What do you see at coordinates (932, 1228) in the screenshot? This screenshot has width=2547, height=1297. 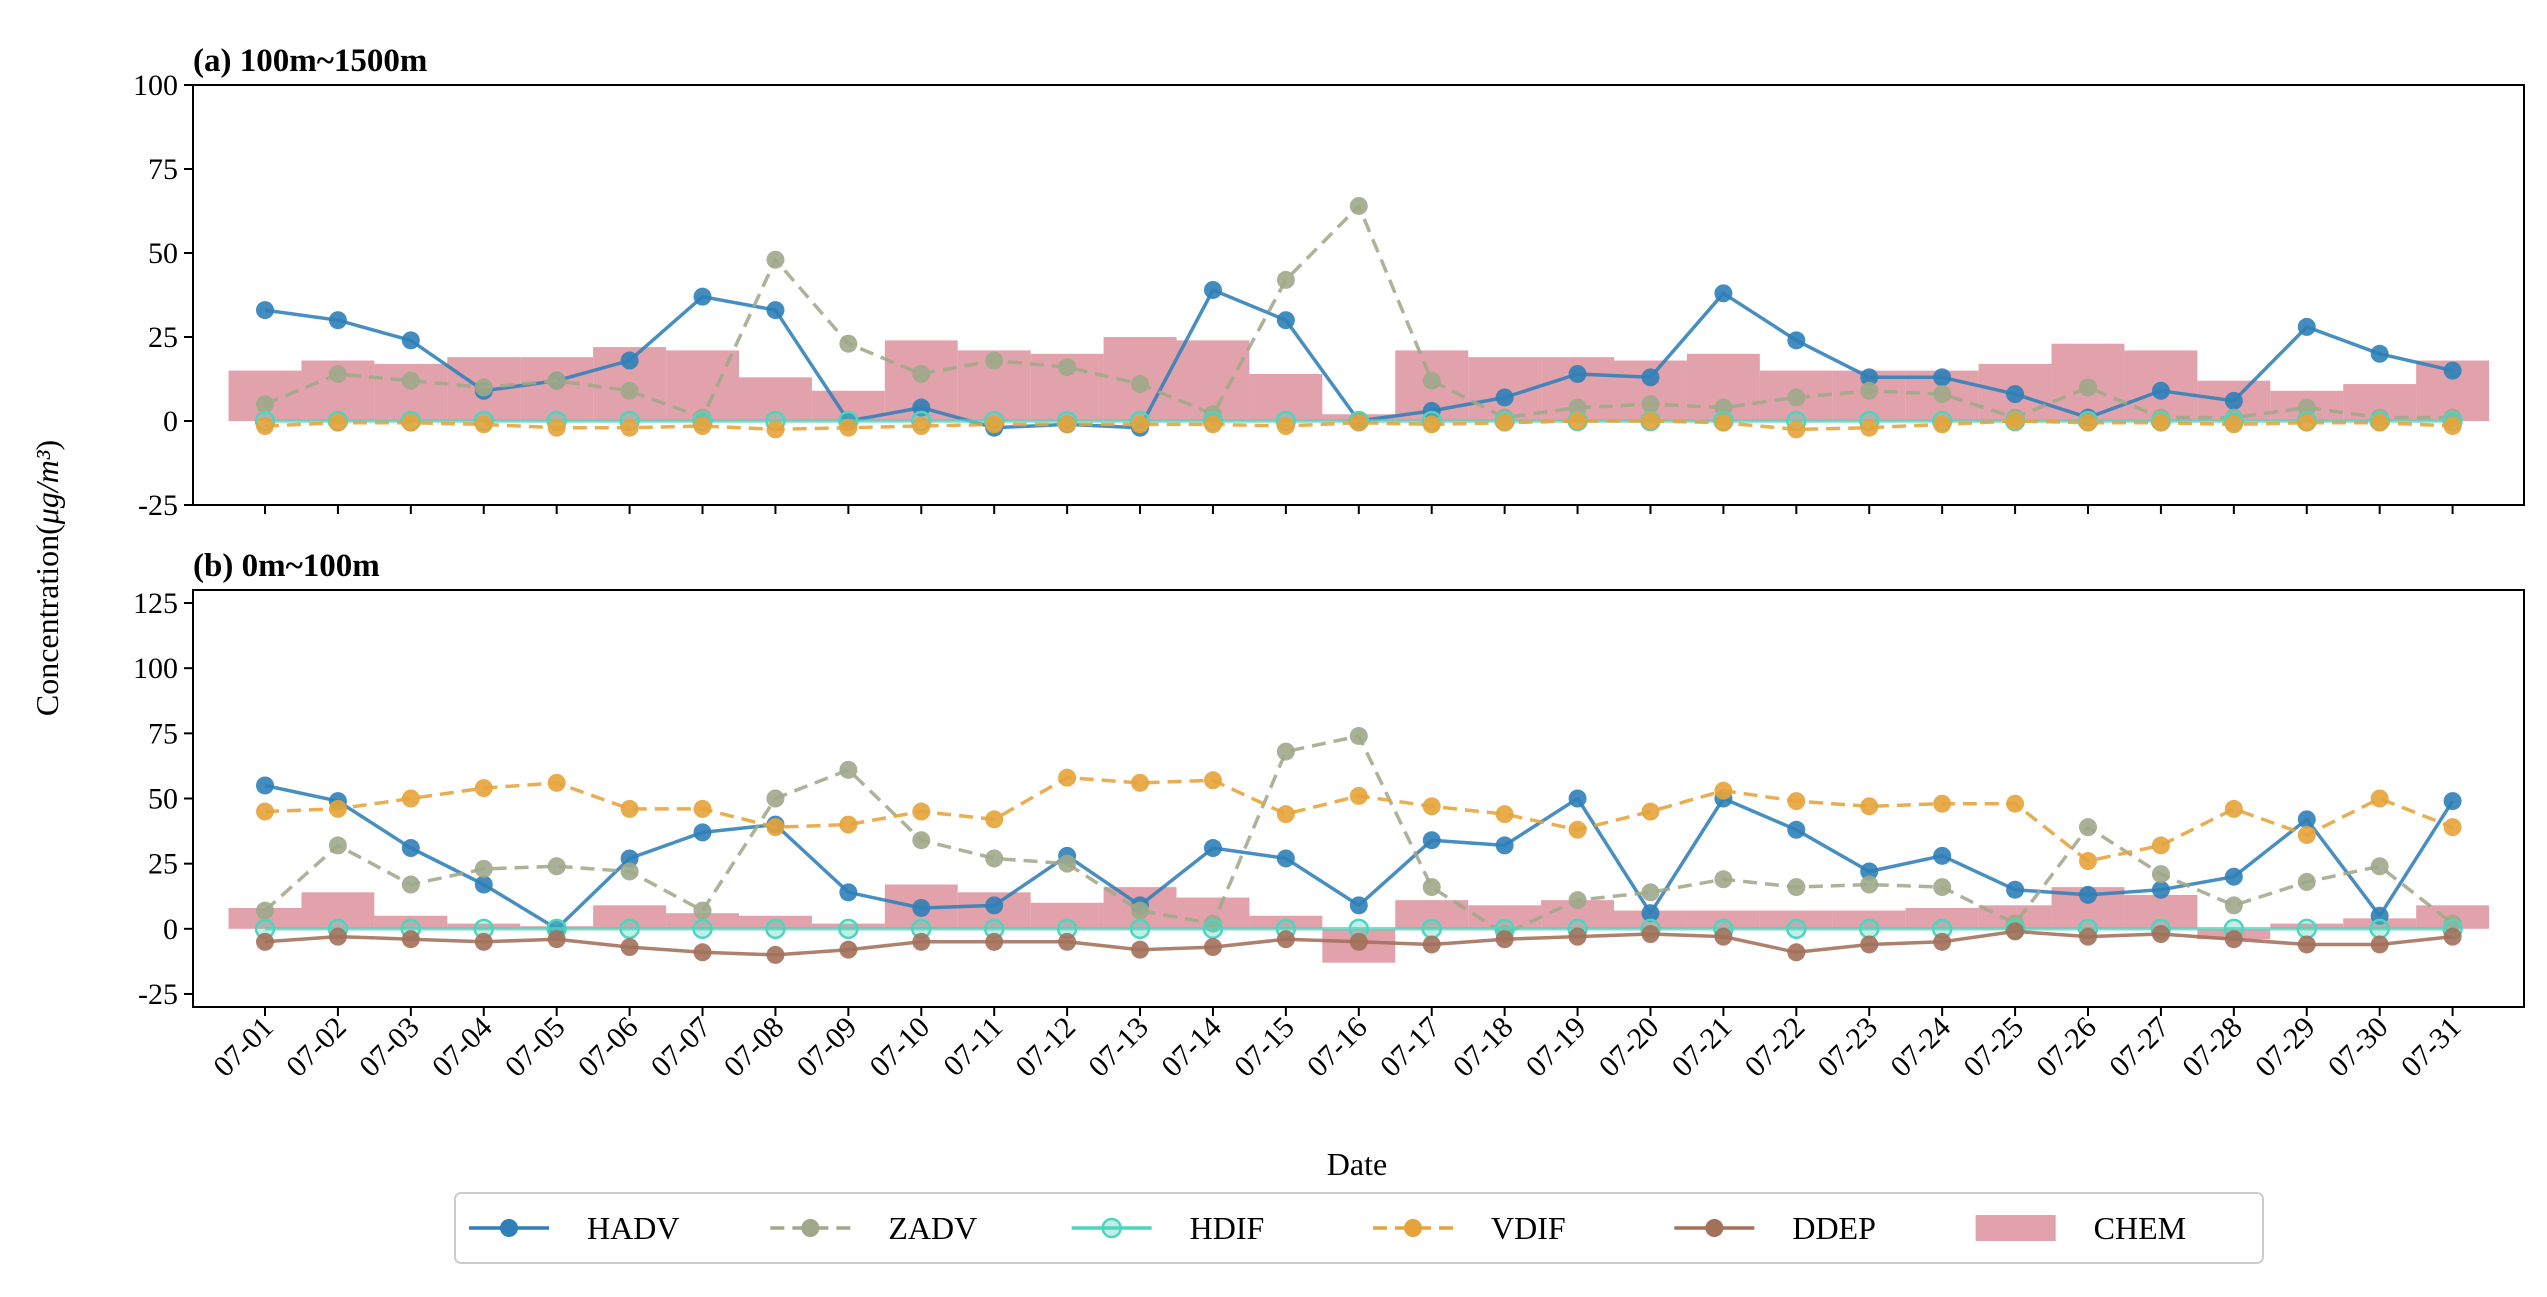 I see `legend-label: ZADV` at bounding box center [932, 1228].